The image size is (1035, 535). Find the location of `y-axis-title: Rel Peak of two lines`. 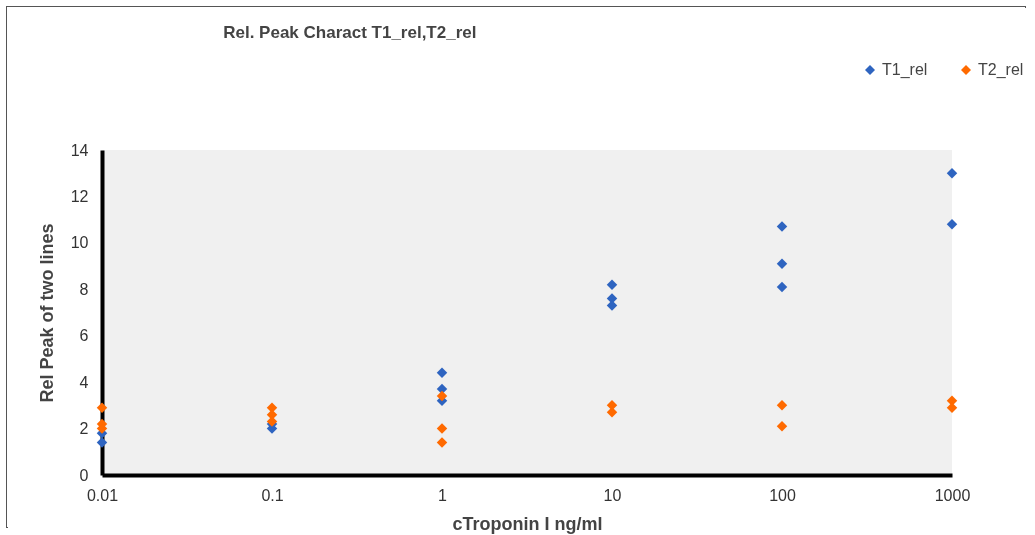

y-axis-title: Rel Peak of two lines is located at coordinates (46, 313).